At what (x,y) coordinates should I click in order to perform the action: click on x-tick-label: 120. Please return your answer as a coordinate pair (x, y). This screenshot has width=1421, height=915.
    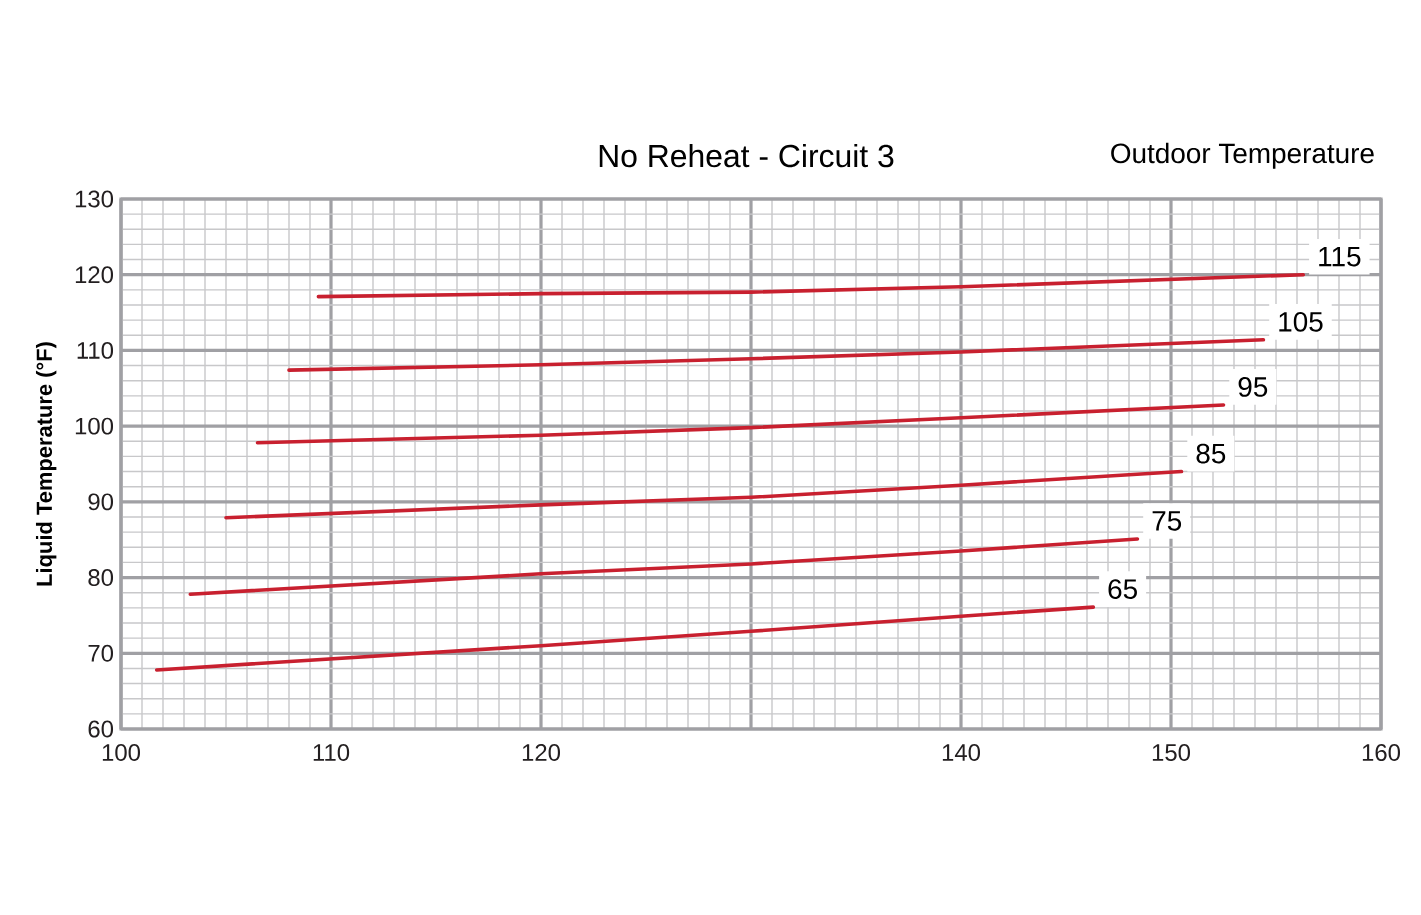
    Looking at the image, I should click on (541, 752).